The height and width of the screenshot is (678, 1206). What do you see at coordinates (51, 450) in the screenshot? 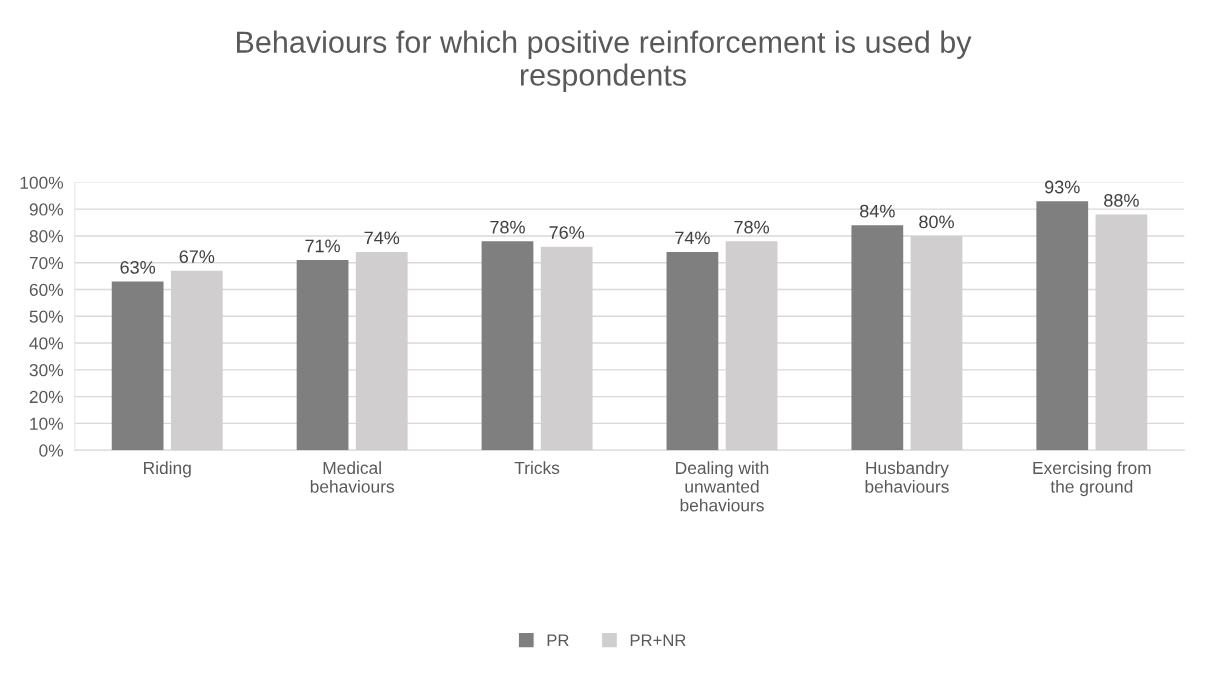
I see `y-tick-label: 0%` at bounding box center [51, 450].